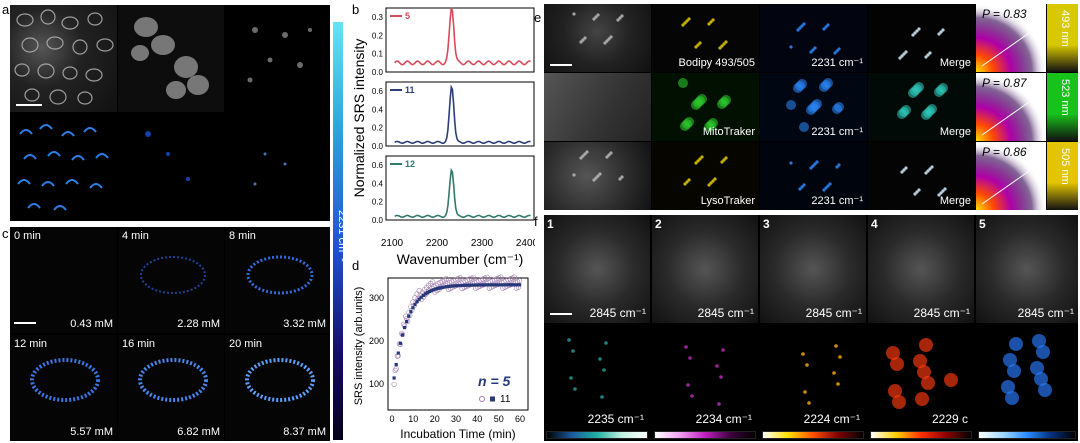 The height and width of the screenshot is (443, 1080). What do you see at coordinates (597, 38) in the screenshot?
I see `panel-e-tile-r0-c0` at bounding box center [597, 38].